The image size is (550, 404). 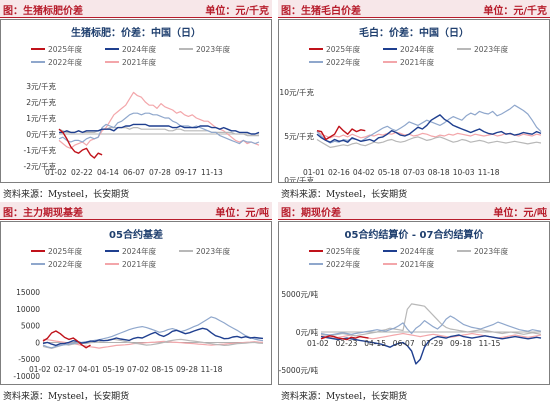 I want to click on x-tick-label: 04-15, so click(x=375, y=343).